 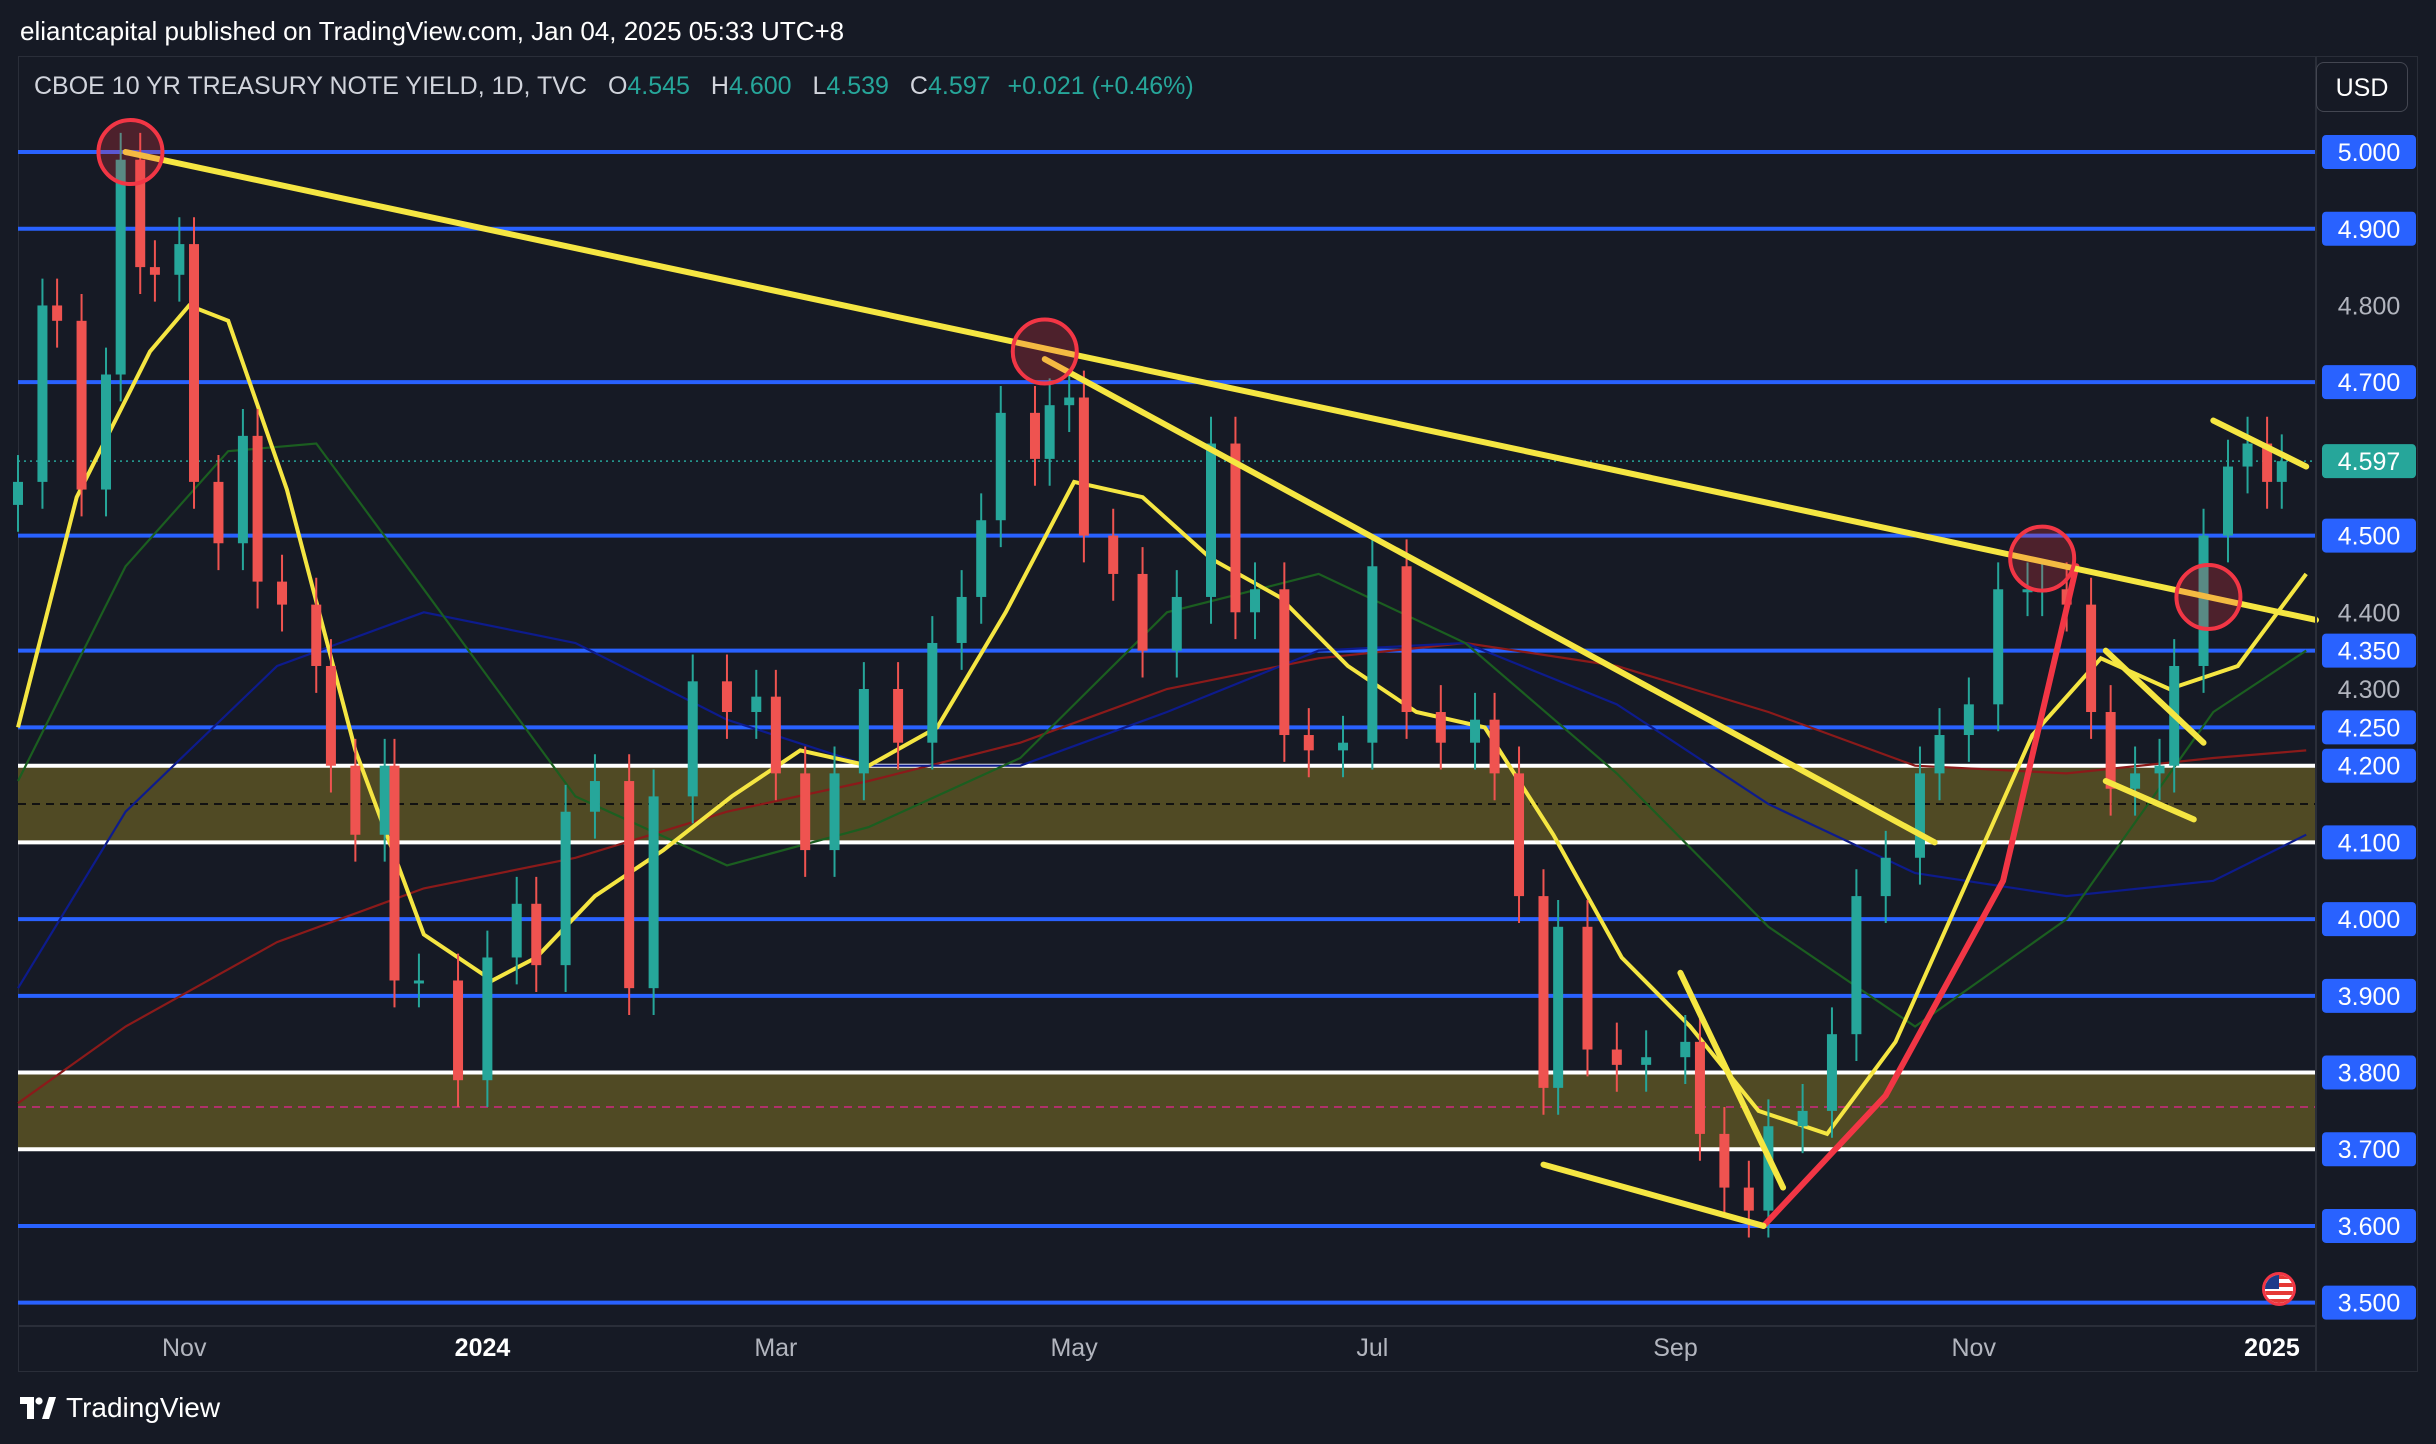 I want to click on footer, so click(x=1218, y=1412).